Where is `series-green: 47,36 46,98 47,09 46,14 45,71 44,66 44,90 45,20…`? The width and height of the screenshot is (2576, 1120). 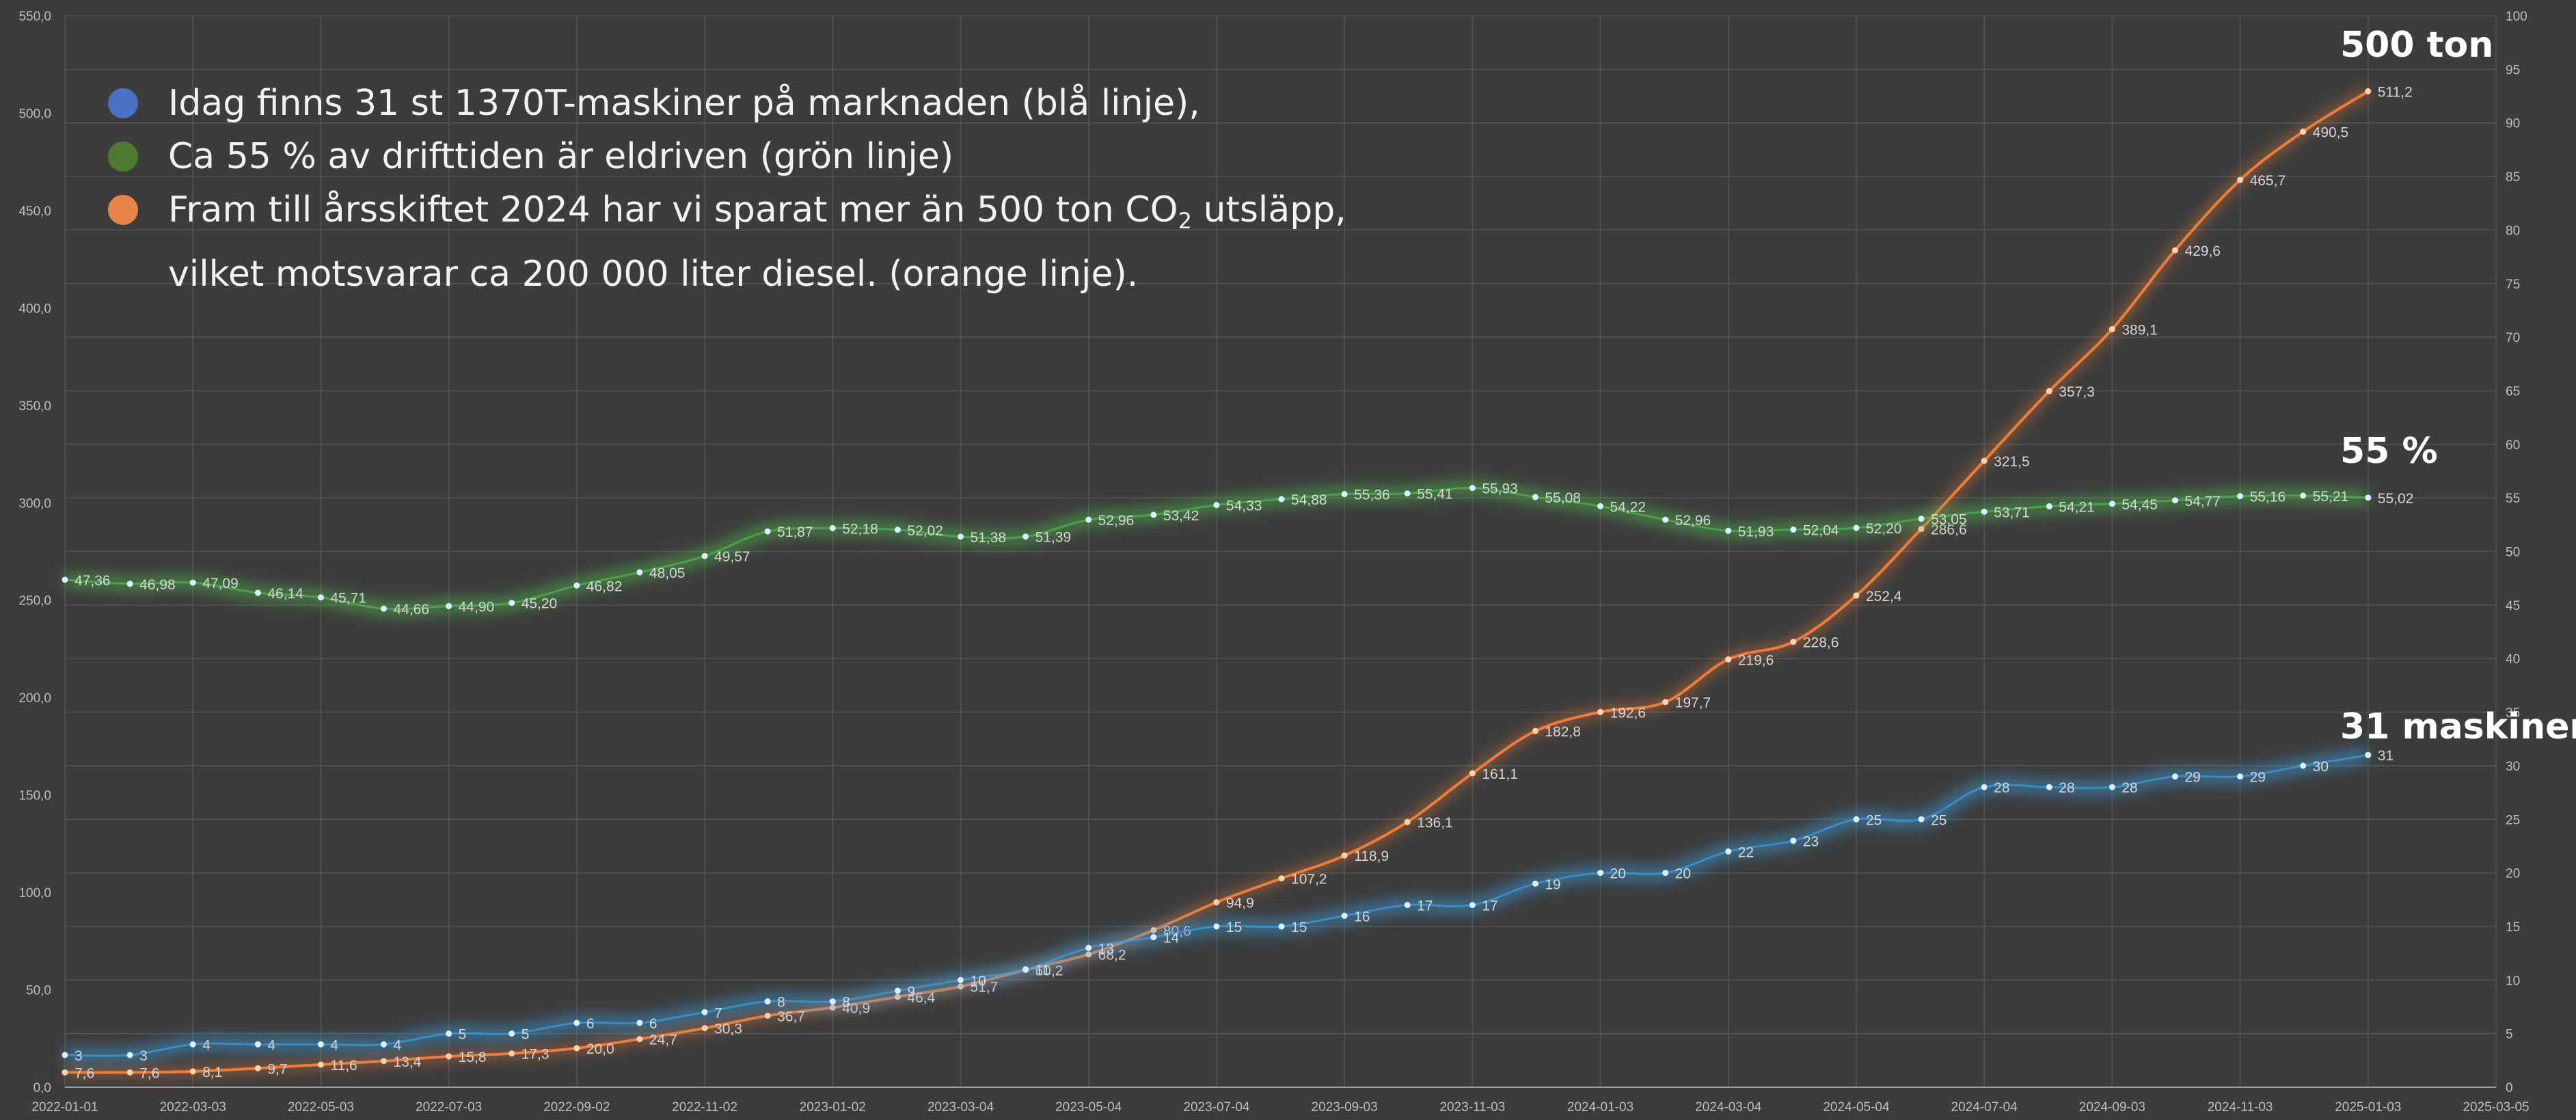
series-green: 47,36 46,98 47,09 46,14 45,71 44,66 44,90 45,20… is located at coordinates (1238, 548).